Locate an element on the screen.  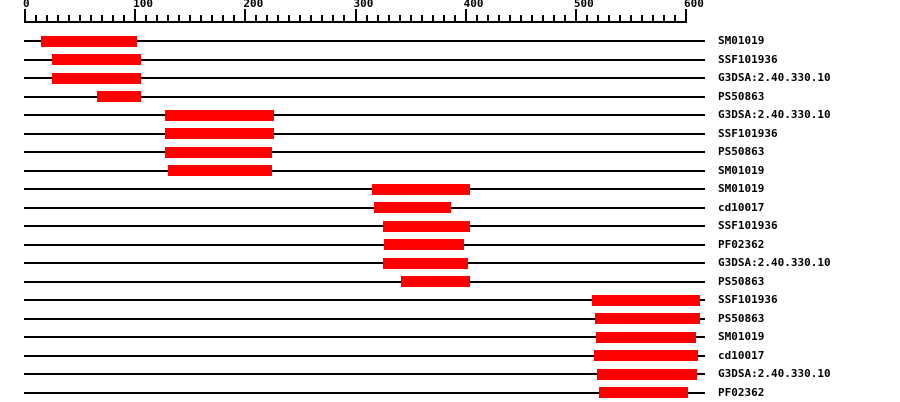
domain-row-label: G3DSA:2.40.330.10 is located at coordinates (774, 77).